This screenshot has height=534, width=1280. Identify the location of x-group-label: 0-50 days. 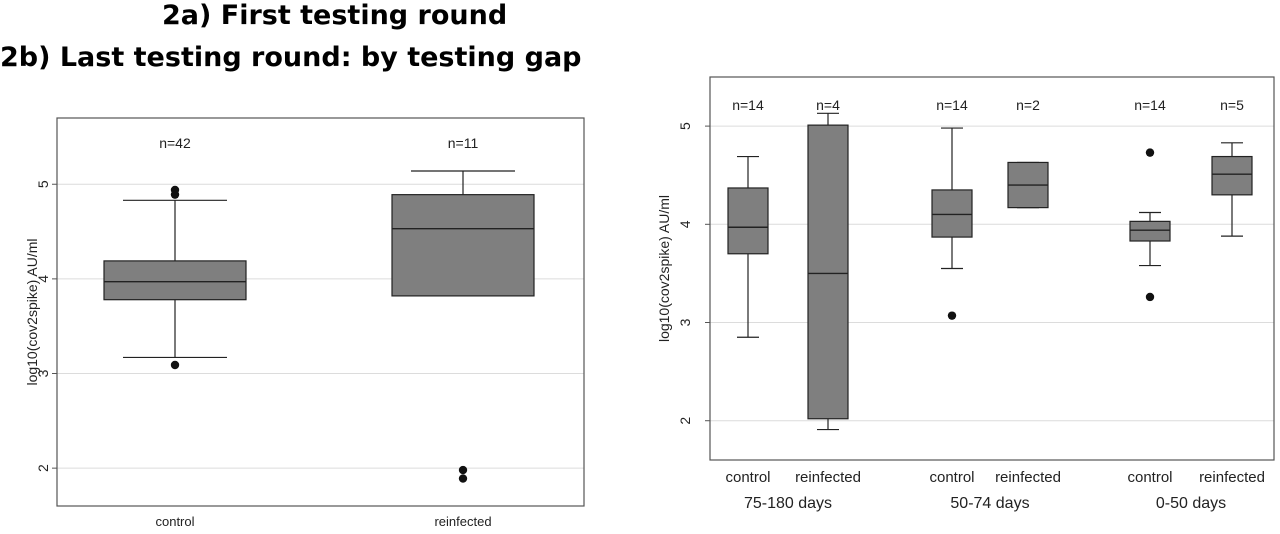
(1191, 503).